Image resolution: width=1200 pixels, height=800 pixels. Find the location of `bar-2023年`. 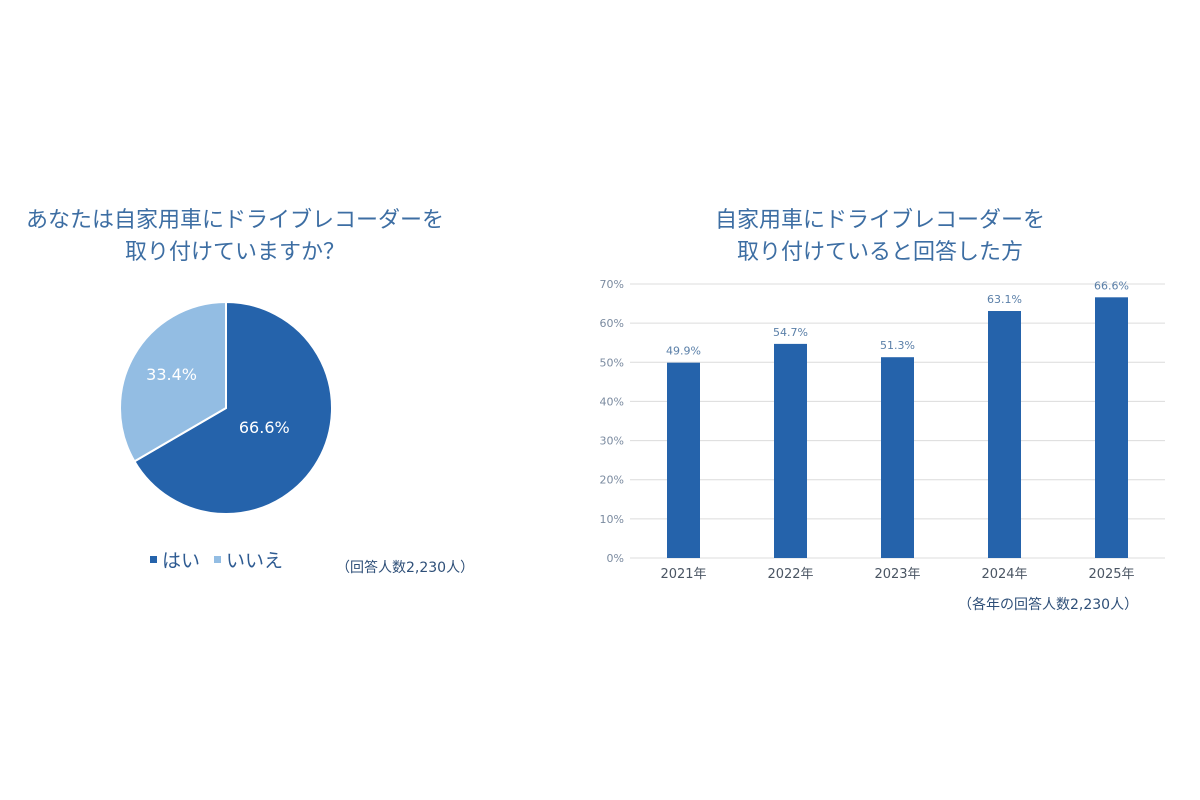

bar-2023年 is located at coordinates (897, 457).